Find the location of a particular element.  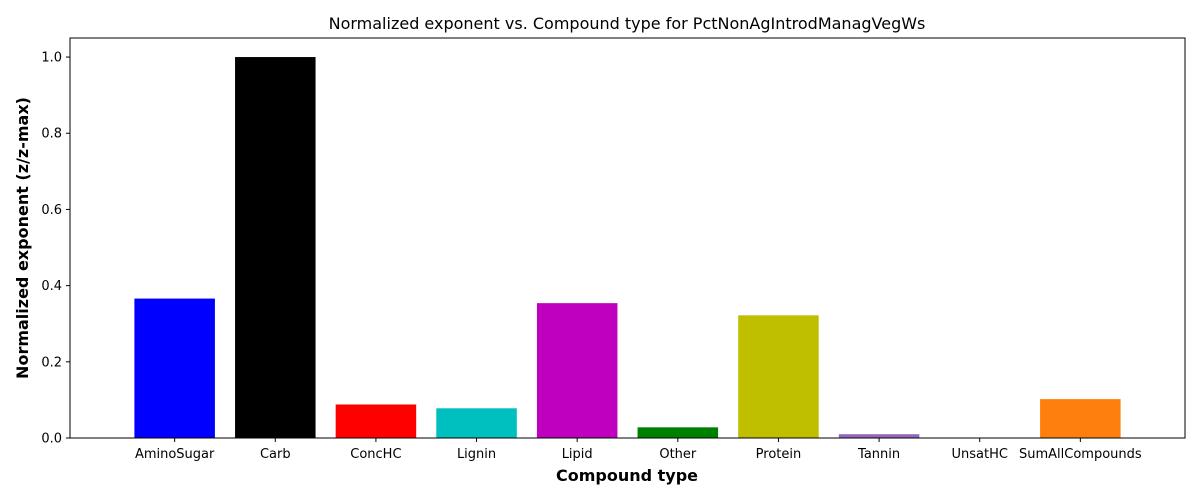

x-tick-label: Lignin is located at coordinates (476, 454).